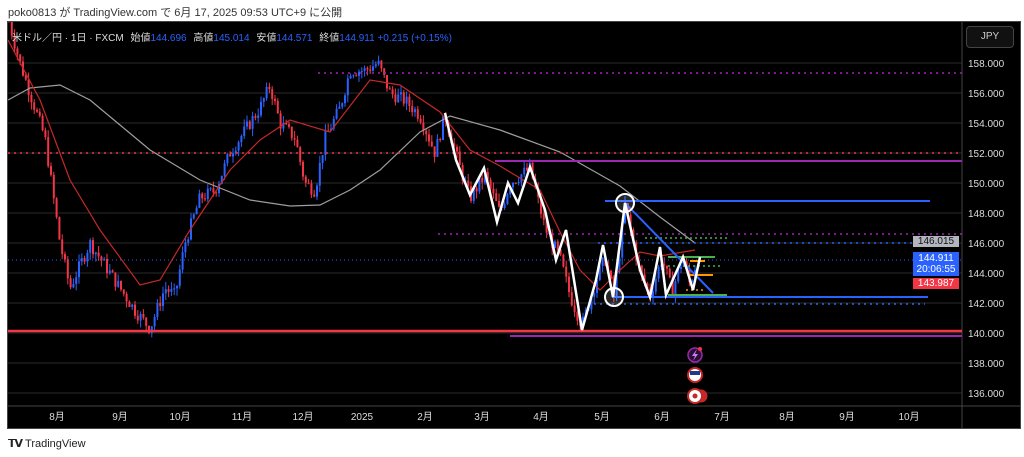  I want to click on price-axis-label: 148.000, so click(986, 214).